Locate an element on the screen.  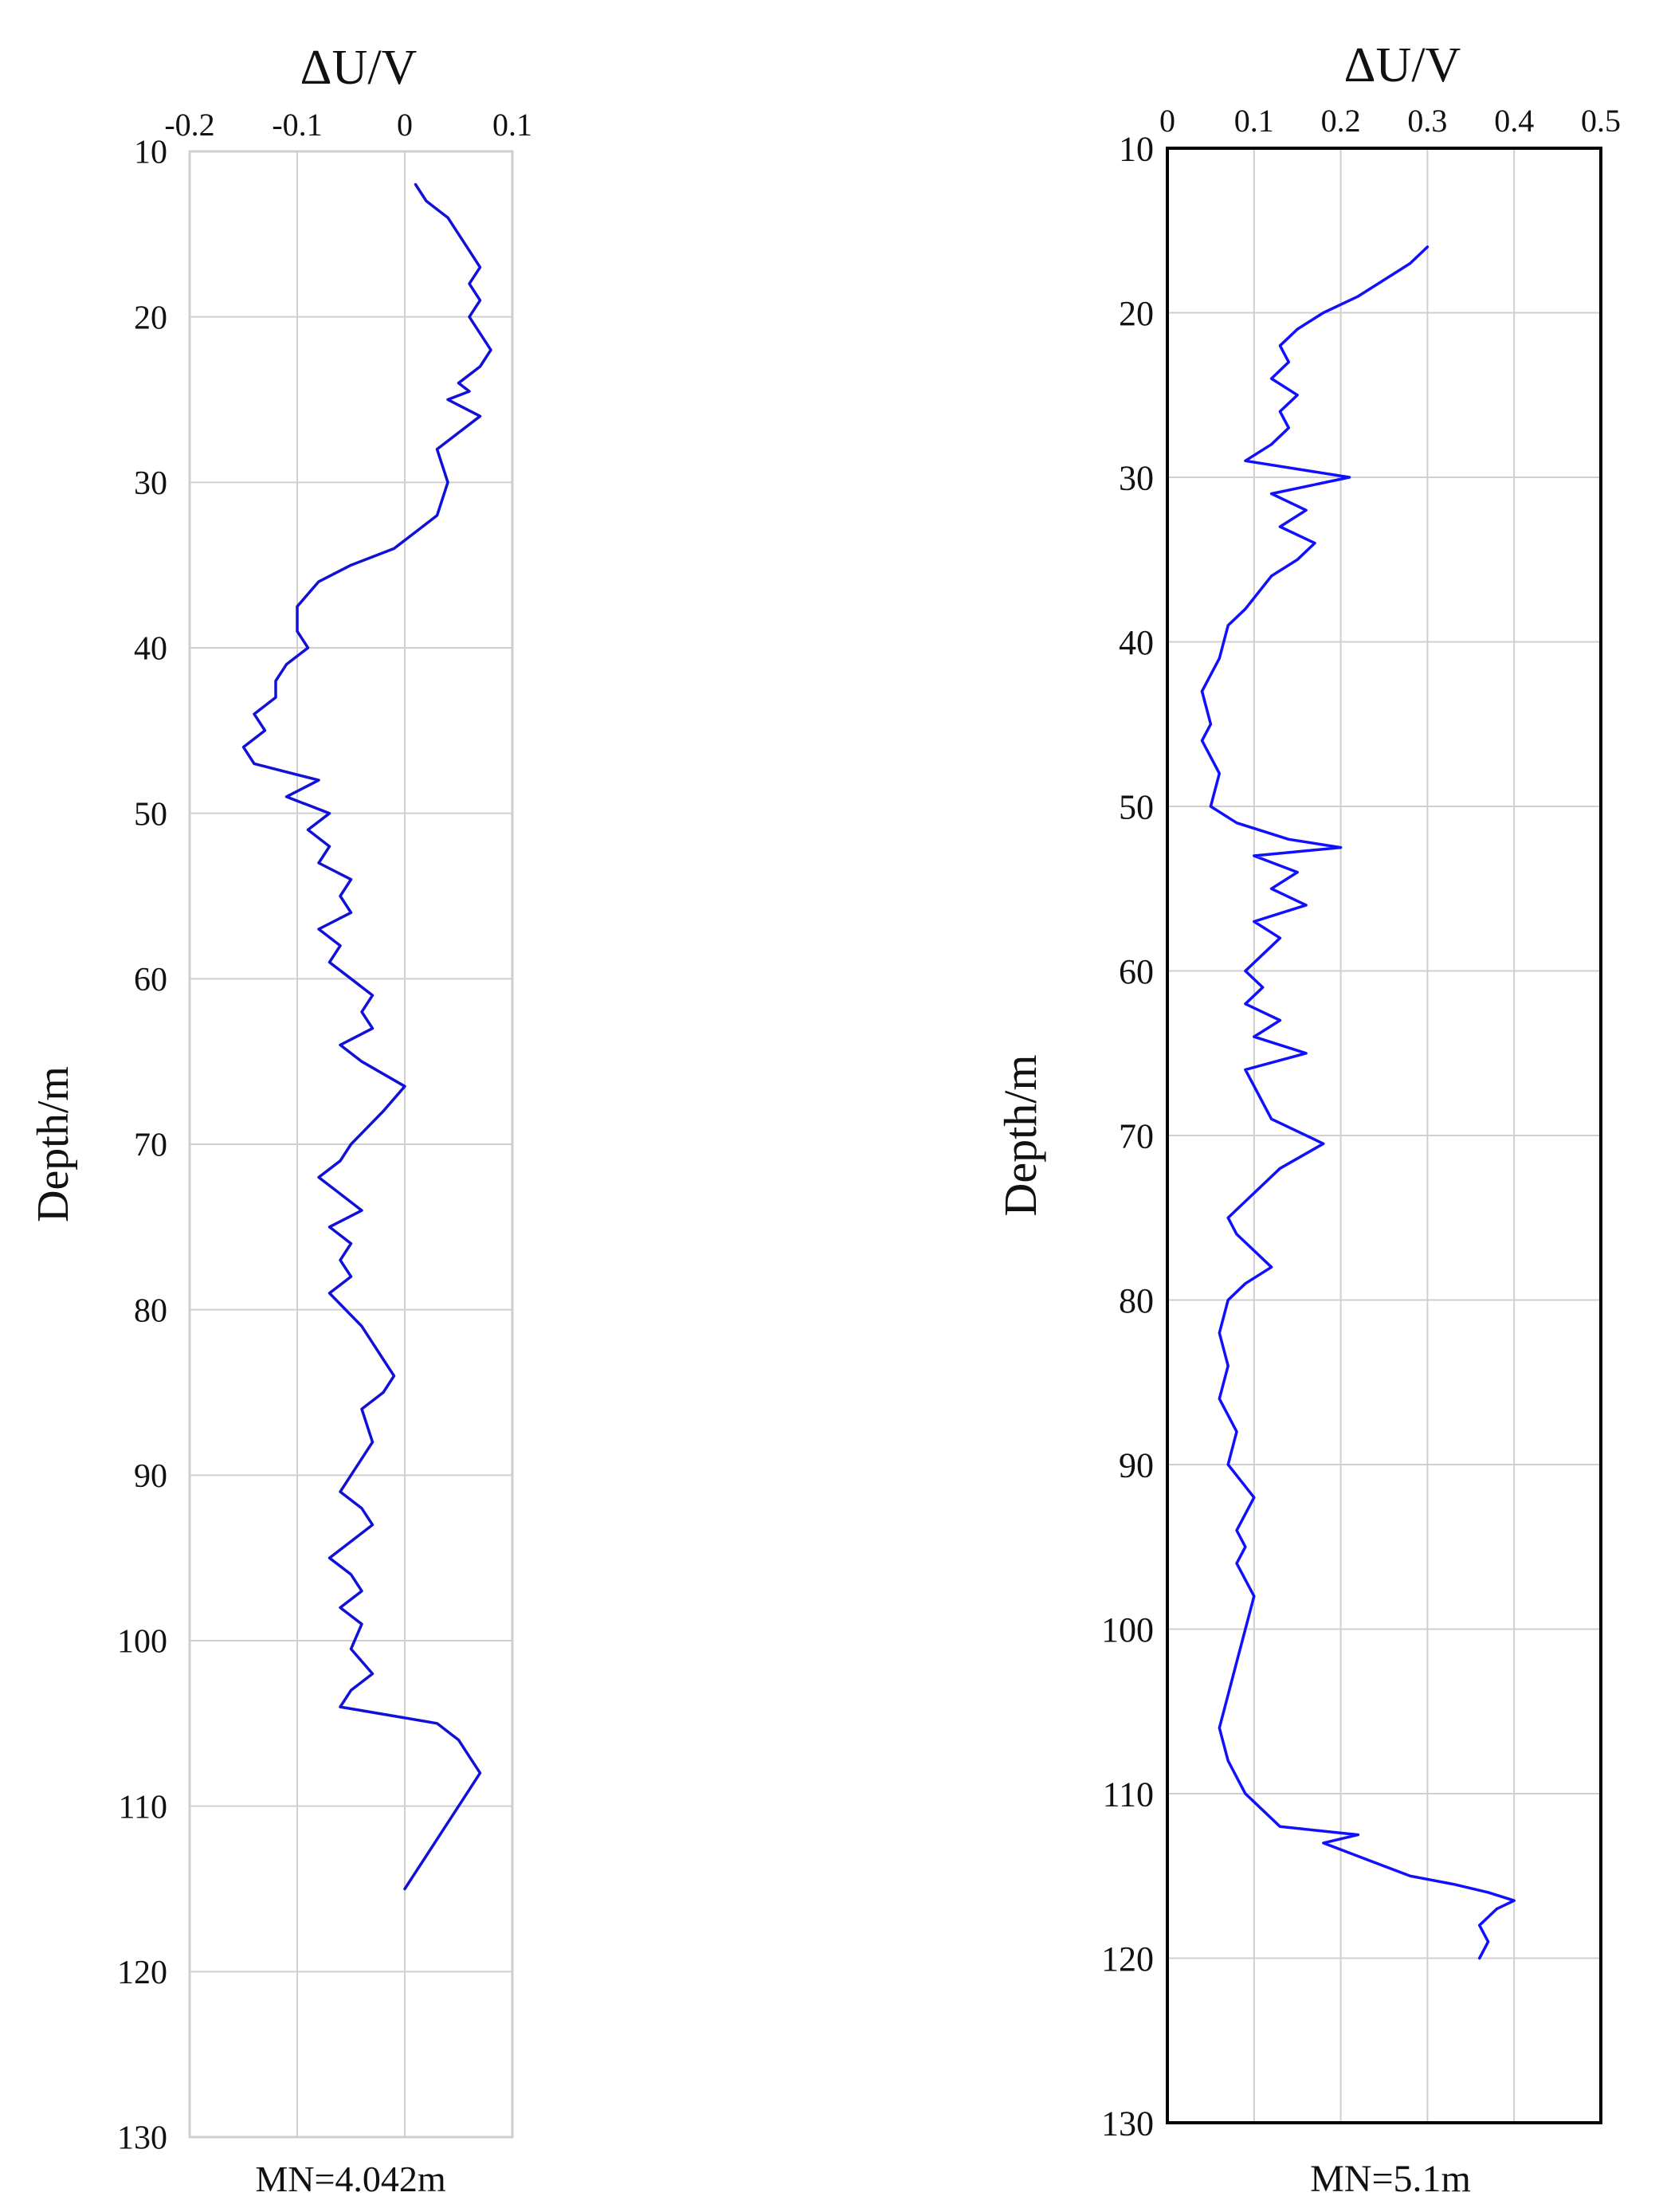
x-tick-label: 0.3 is located at coordinates (1427, 121).